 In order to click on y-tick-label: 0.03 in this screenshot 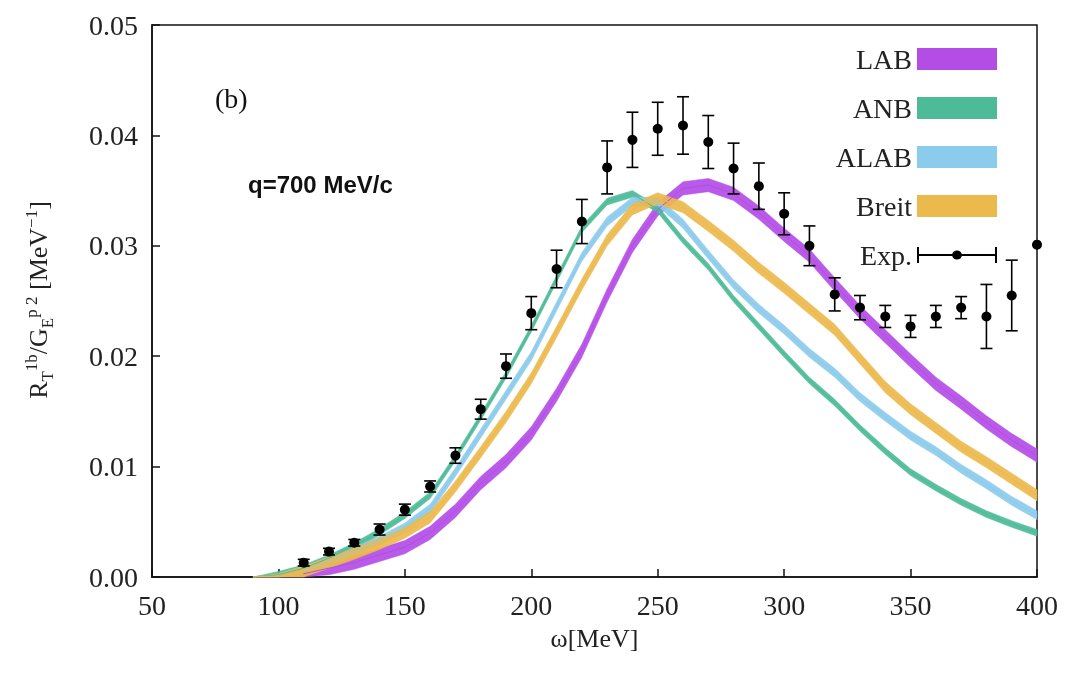, I will do `click(113, 246)`.